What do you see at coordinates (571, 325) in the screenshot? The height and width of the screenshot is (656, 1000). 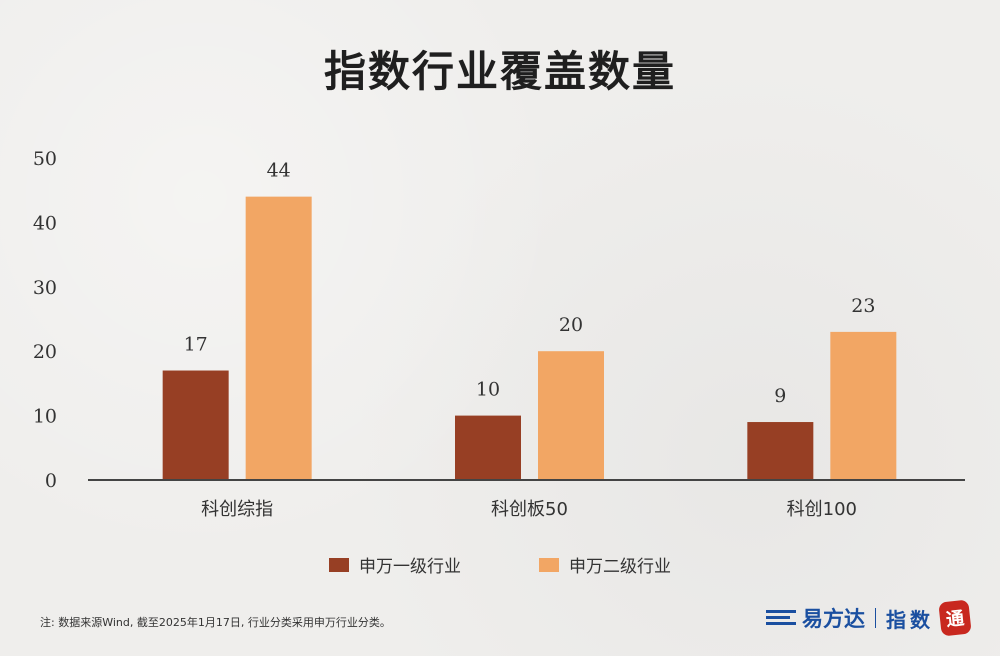 I see `data-label: 20` at bounding box center [571, 325].